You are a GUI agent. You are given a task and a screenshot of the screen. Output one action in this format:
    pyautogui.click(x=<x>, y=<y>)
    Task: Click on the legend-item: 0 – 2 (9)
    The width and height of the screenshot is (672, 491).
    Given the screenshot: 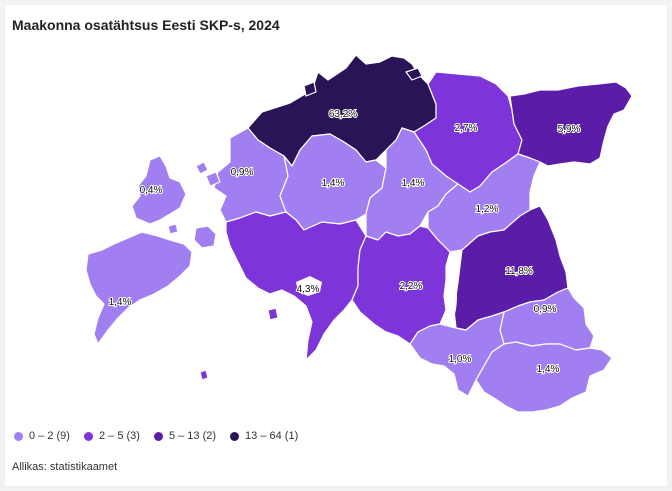 What is the action you would take?
    pyautogui.click(x=42, y=436)
    